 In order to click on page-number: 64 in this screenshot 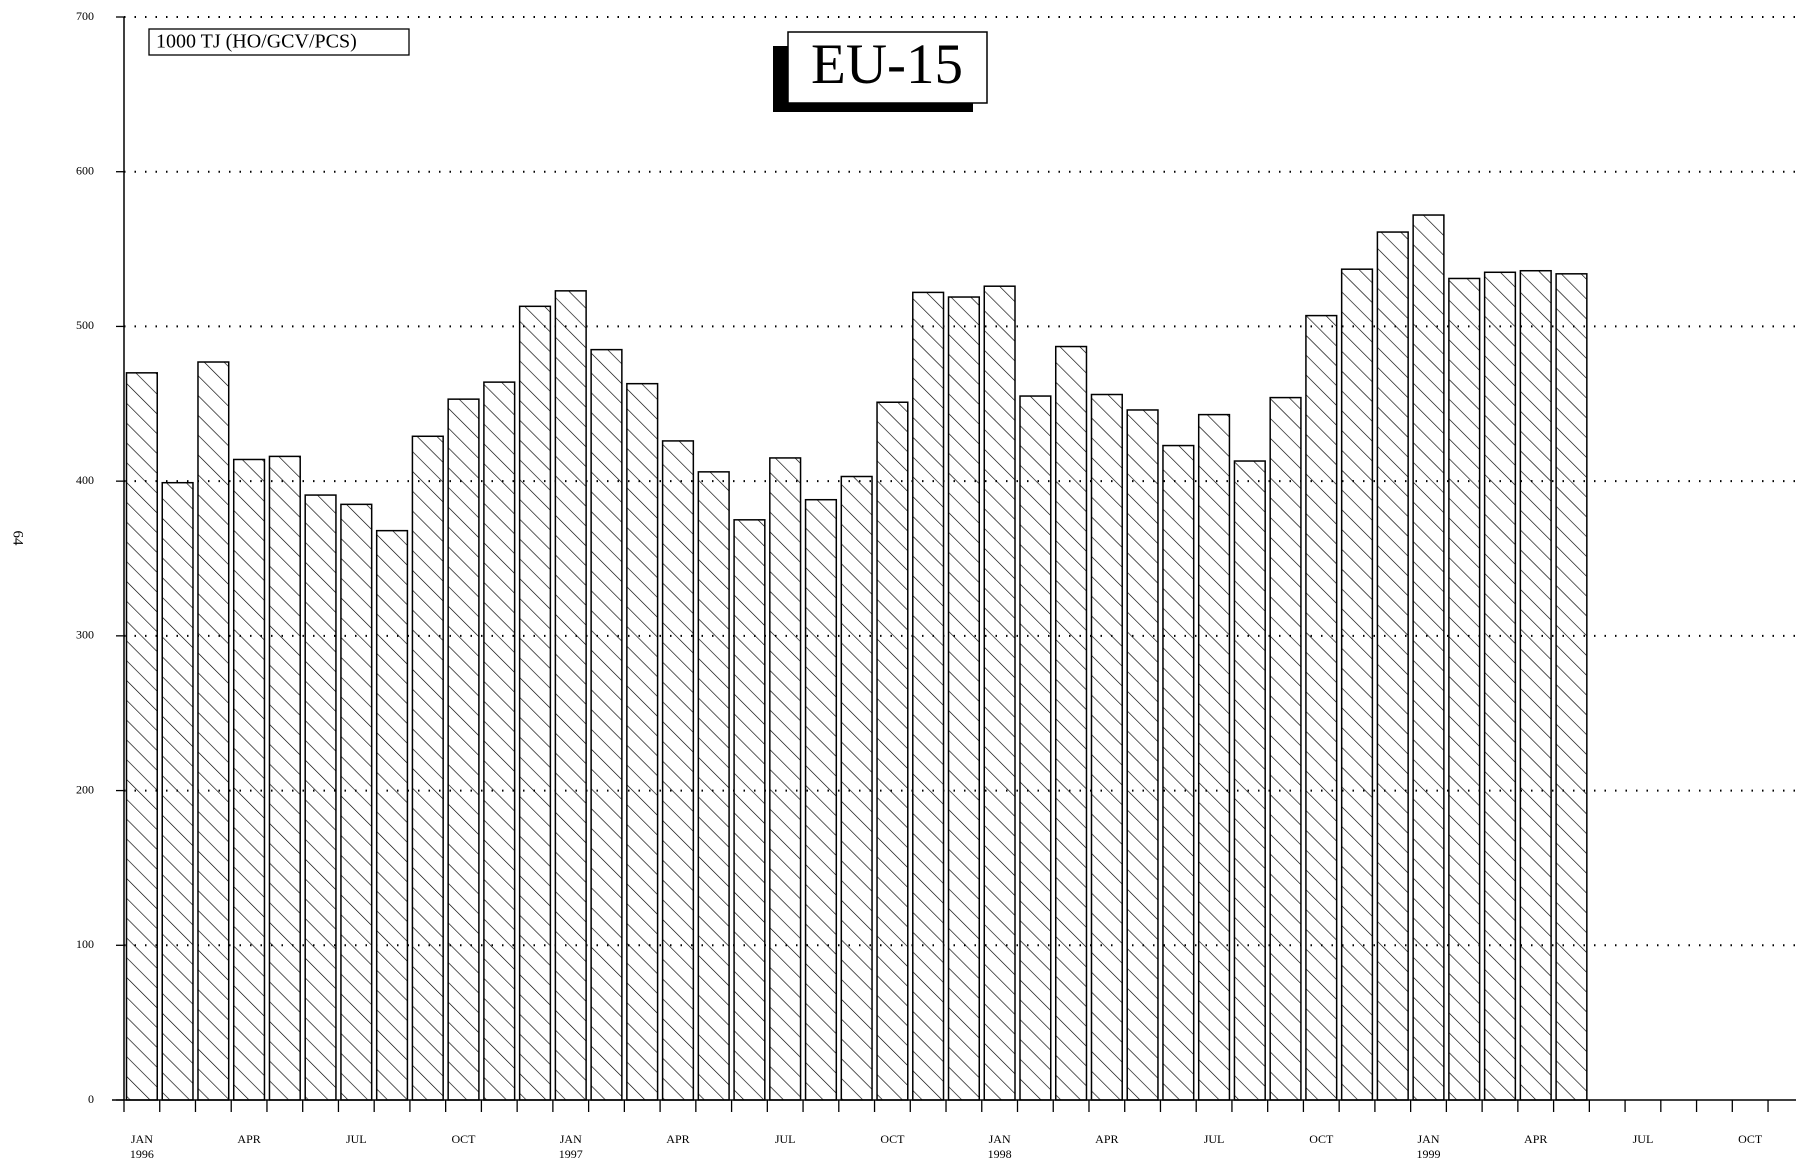, I will do `click(18, 539)`.